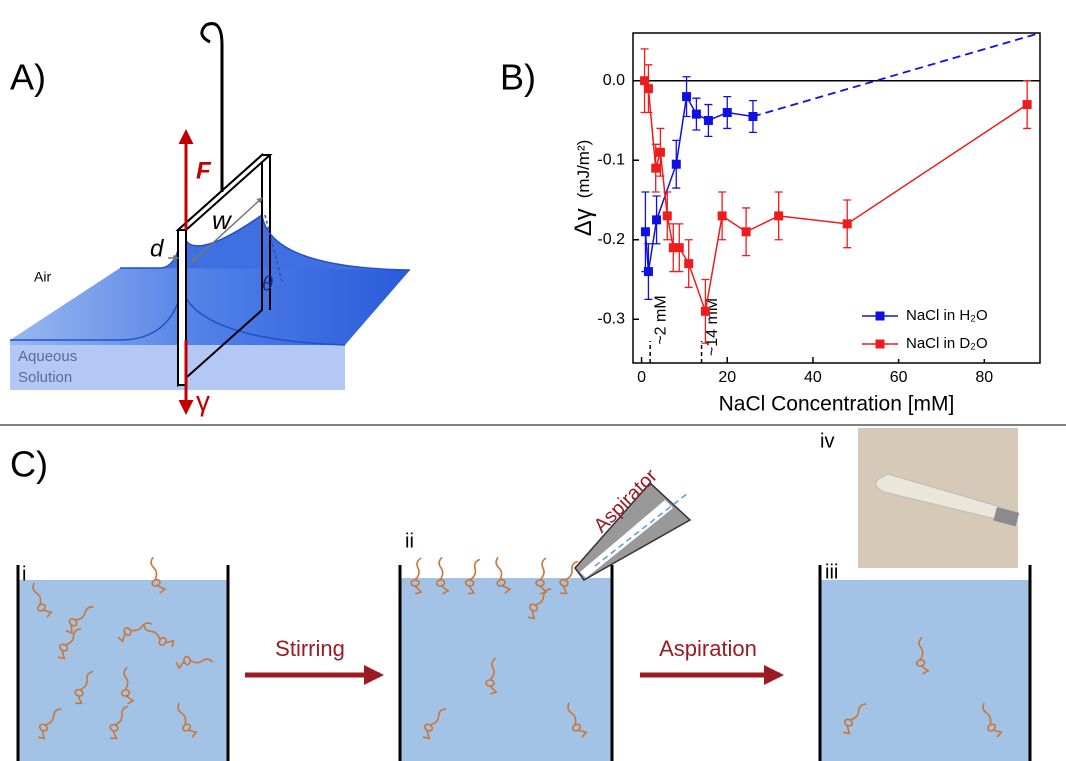 This screenshot has width=1066, height=761. Describe the element at coordinates (157, 248) in the screenshot. I see `thickness-label: d` at that location.